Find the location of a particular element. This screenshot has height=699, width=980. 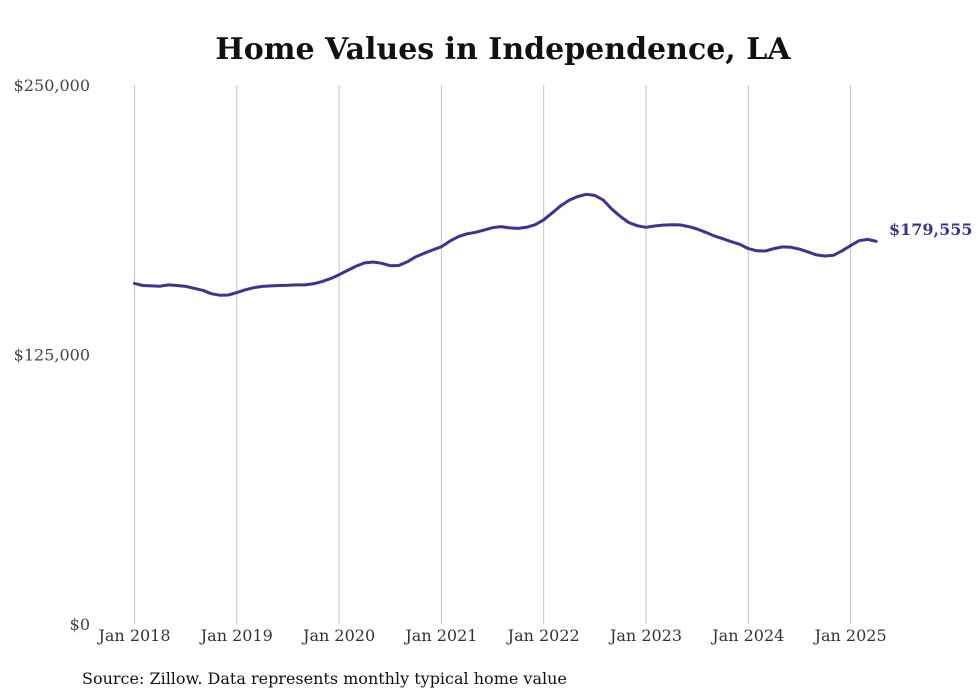

end-value-label: $179,555 is located at coordinates (931, 229).